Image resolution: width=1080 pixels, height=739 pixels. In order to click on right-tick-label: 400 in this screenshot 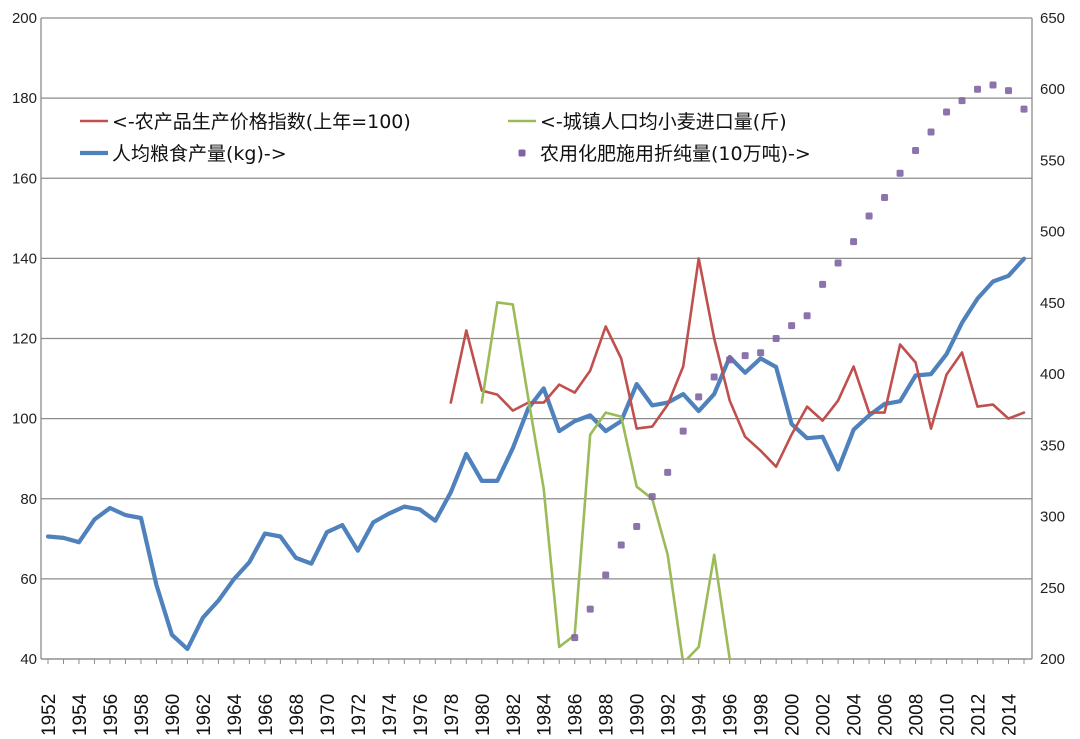, I will do `click(1052, 374)`.